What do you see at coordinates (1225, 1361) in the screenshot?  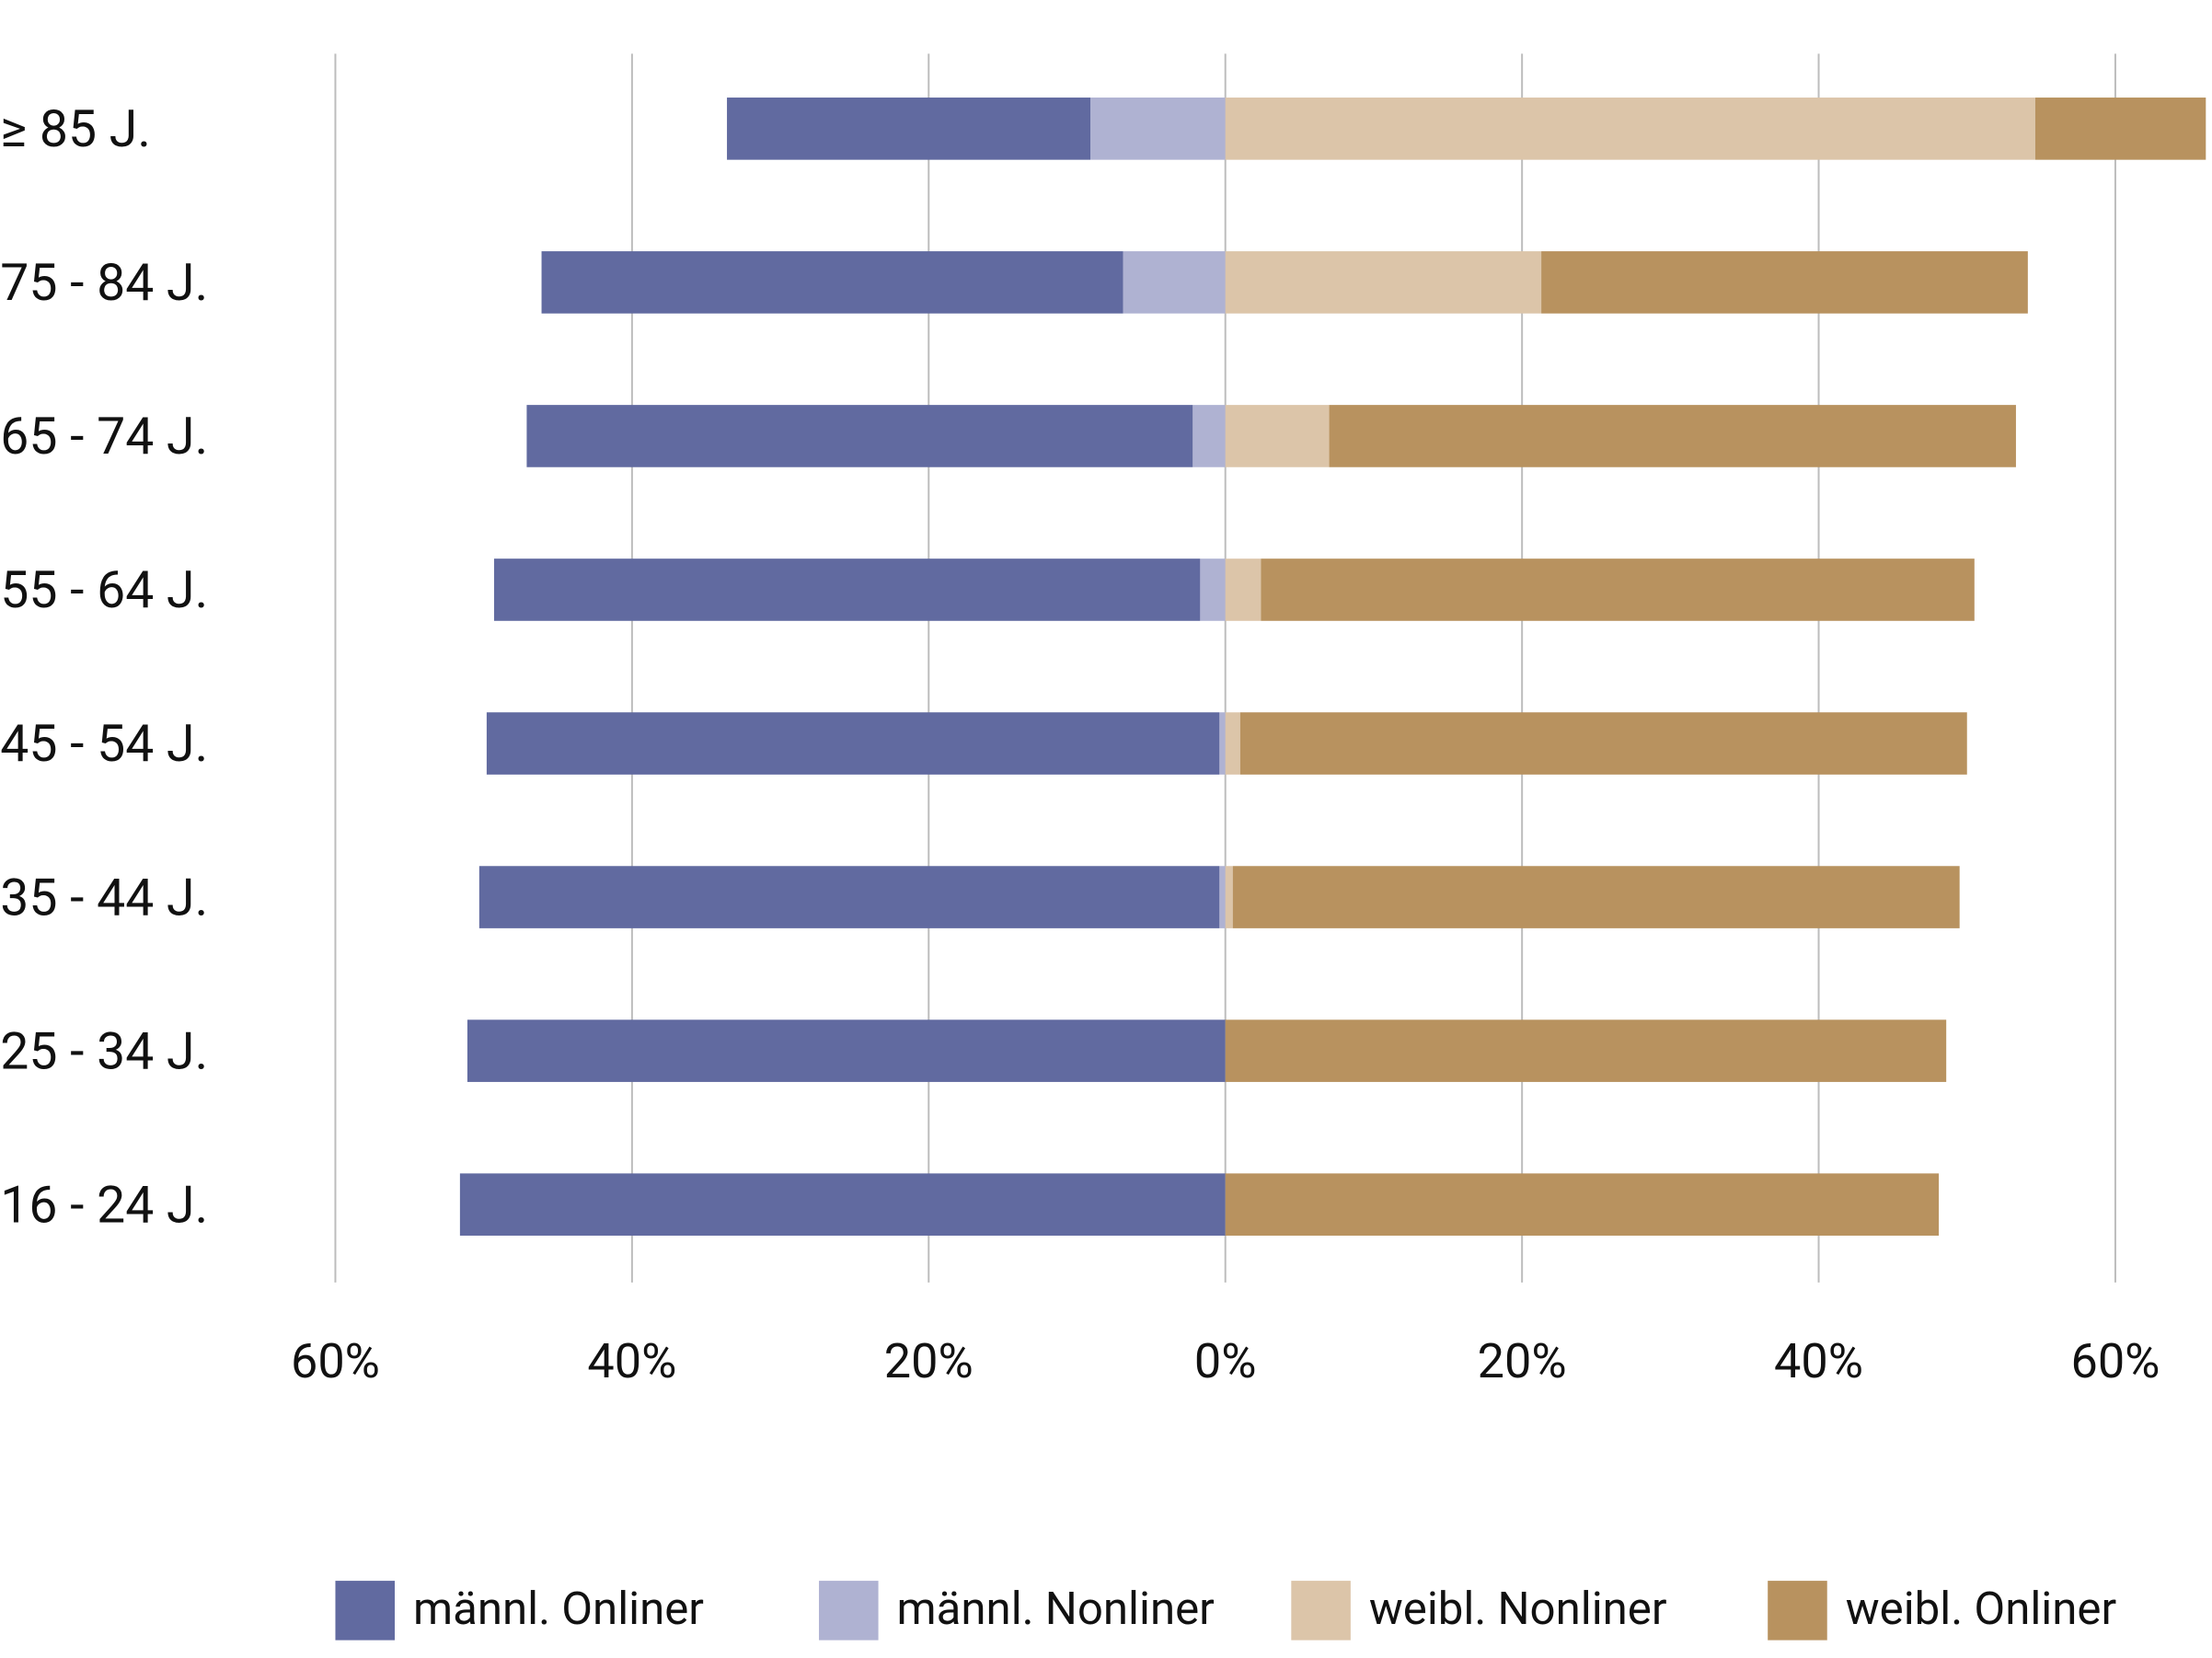 I see `x-tick-label: 0%` at bounding box center [1225, 1361].